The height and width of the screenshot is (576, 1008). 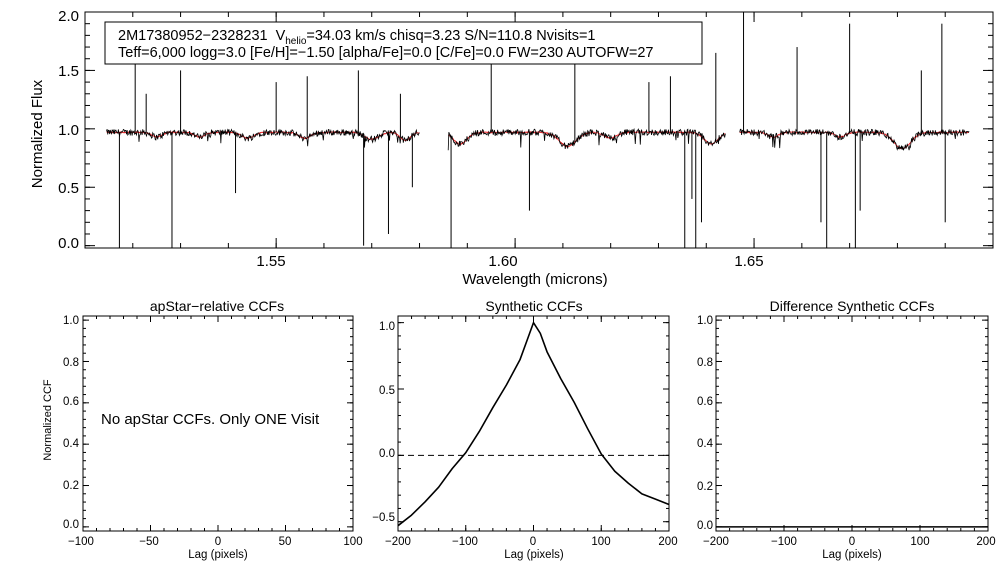 What do you see at coordinates (48, 420) in the screenshot?
I see `apstar-ccf-y-axis-label: Normalized CCF` at bounding box center [48, 420].